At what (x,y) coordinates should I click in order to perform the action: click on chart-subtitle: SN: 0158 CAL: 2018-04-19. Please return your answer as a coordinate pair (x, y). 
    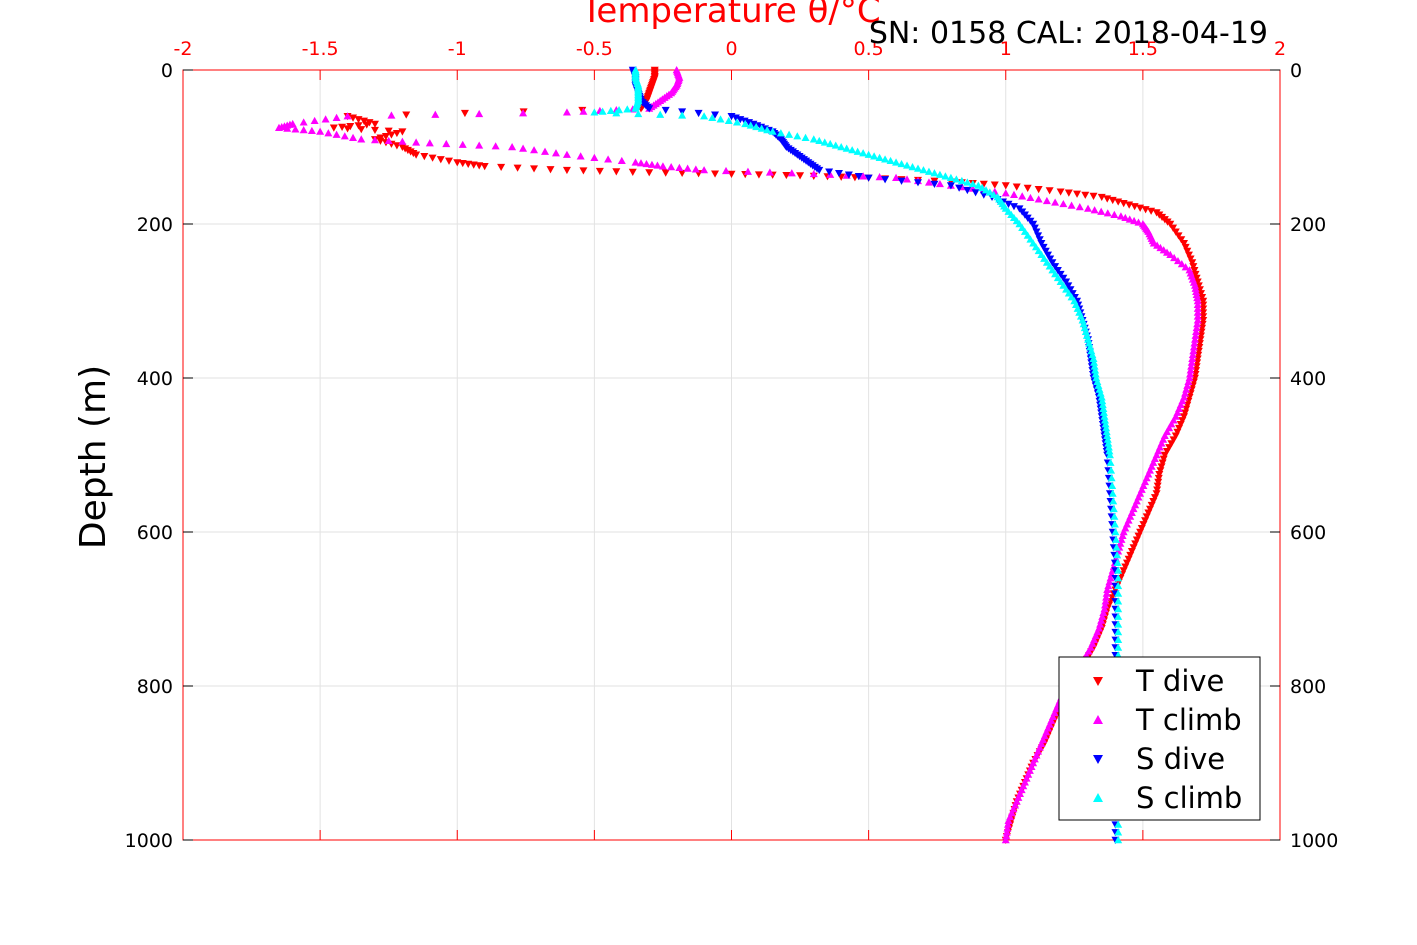
    Looking at the image, I should click on (1068, 33).